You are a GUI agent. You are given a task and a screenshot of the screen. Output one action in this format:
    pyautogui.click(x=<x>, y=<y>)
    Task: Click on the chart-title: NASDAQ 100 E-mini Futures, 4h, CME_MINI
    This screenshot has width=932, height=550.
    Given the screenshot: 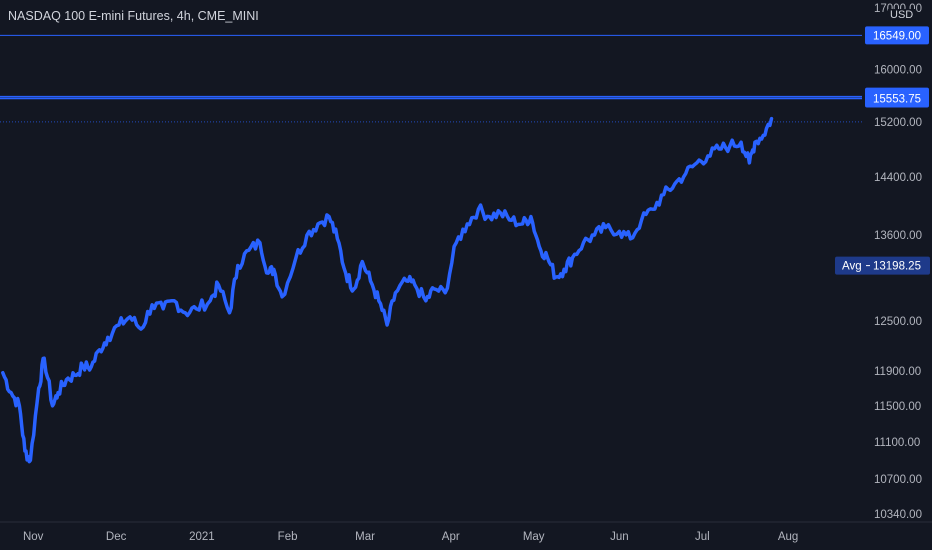 What is the action you would take?
    pyautogui.click(x=133, y=16)
    